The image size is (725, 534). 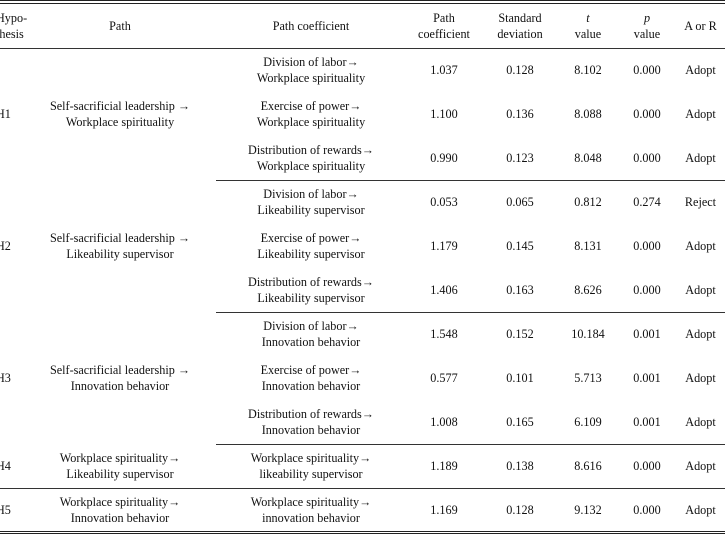 I want to click on standard-deviation-cell: 0.152, so click(x=520, y=334).